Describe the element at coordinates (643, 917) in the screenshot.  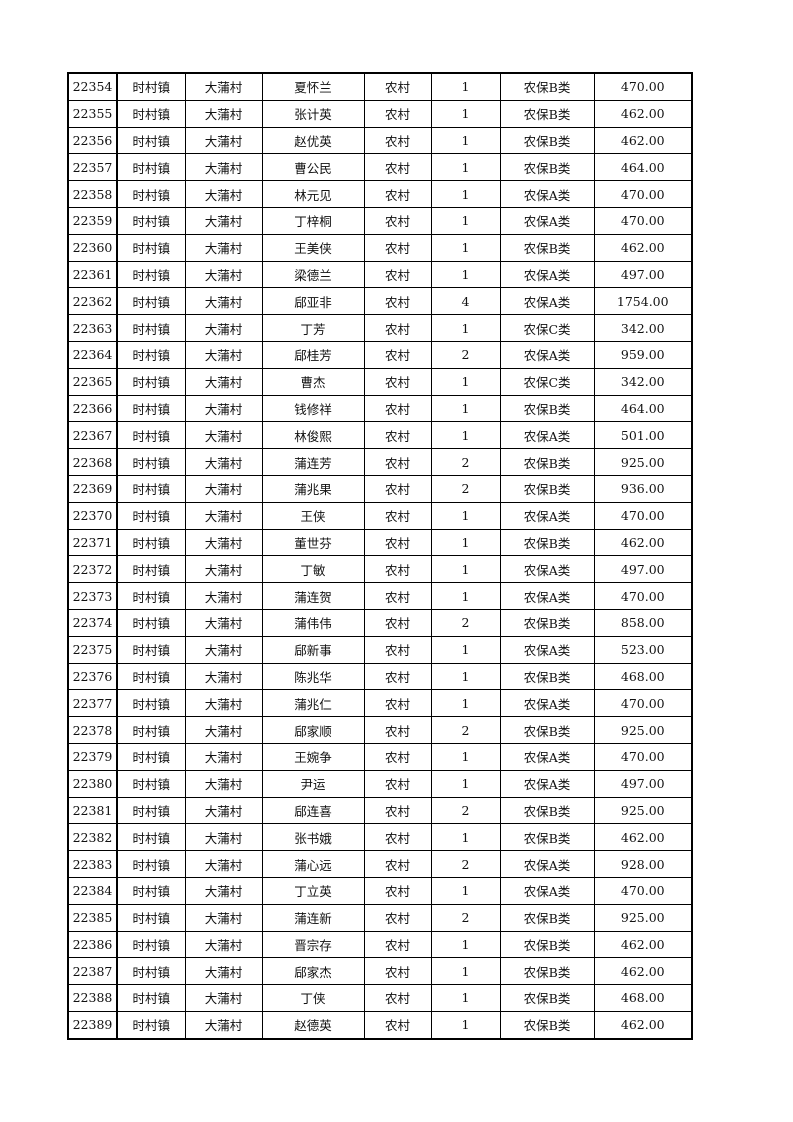
I see `amount-cell: 925.00` at that location.